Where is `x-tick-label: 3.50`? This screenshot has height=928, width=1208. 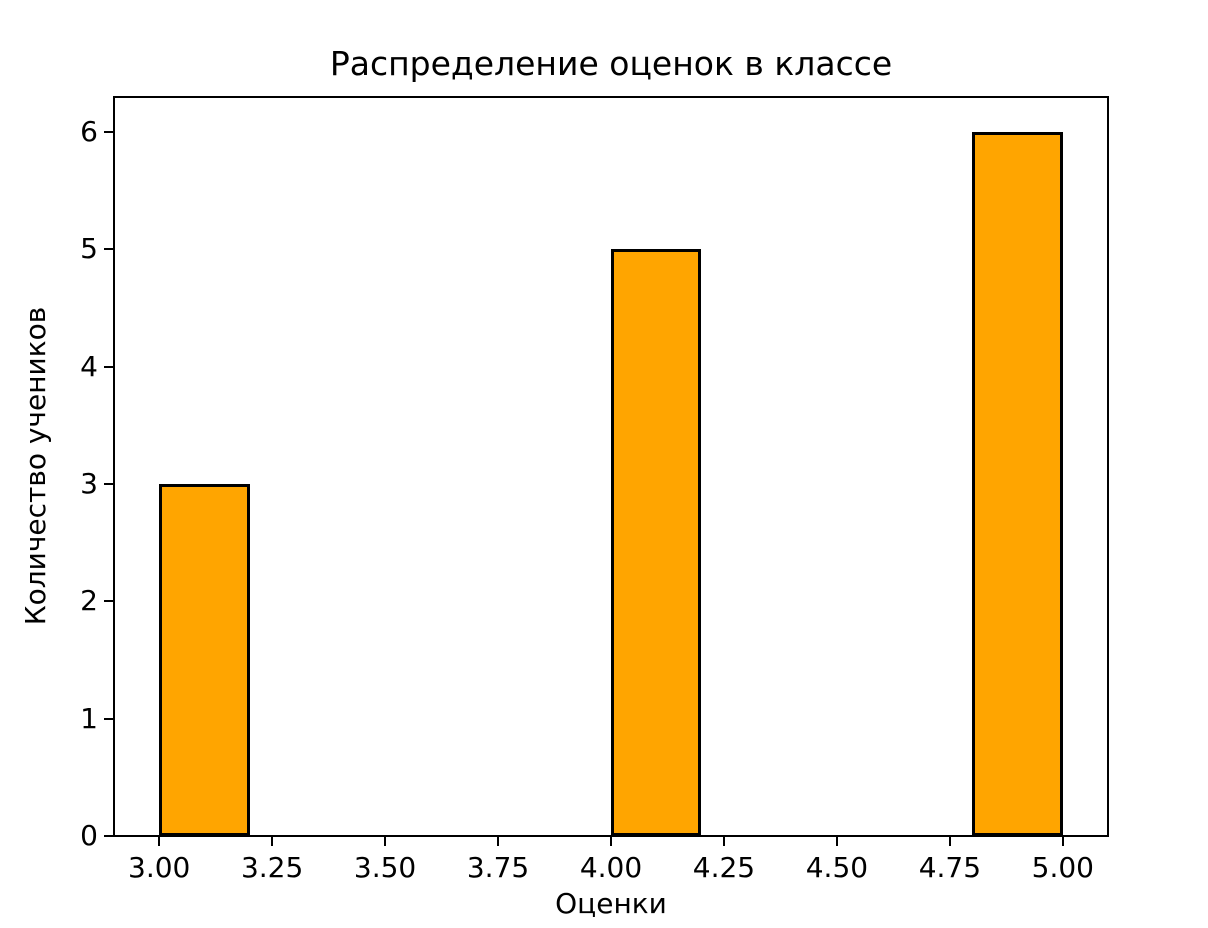
x-tick-label: 3.50 is located at coordinates (385, 867).